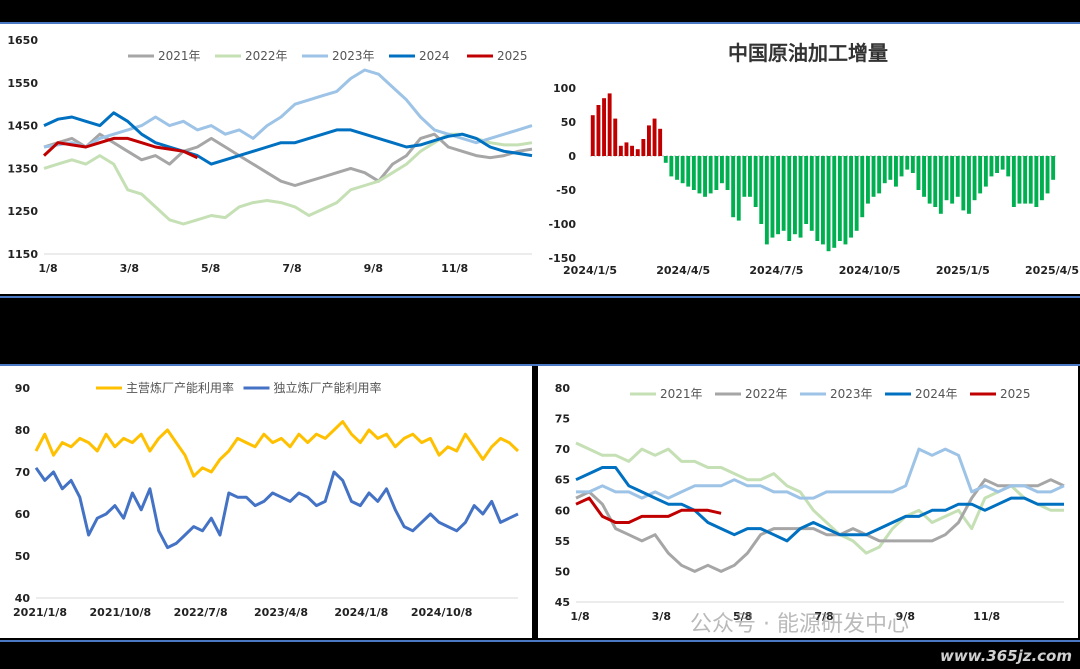 The image size is (1080, 669). I want to click on y-tick-label: 1650, so click(22, 40).